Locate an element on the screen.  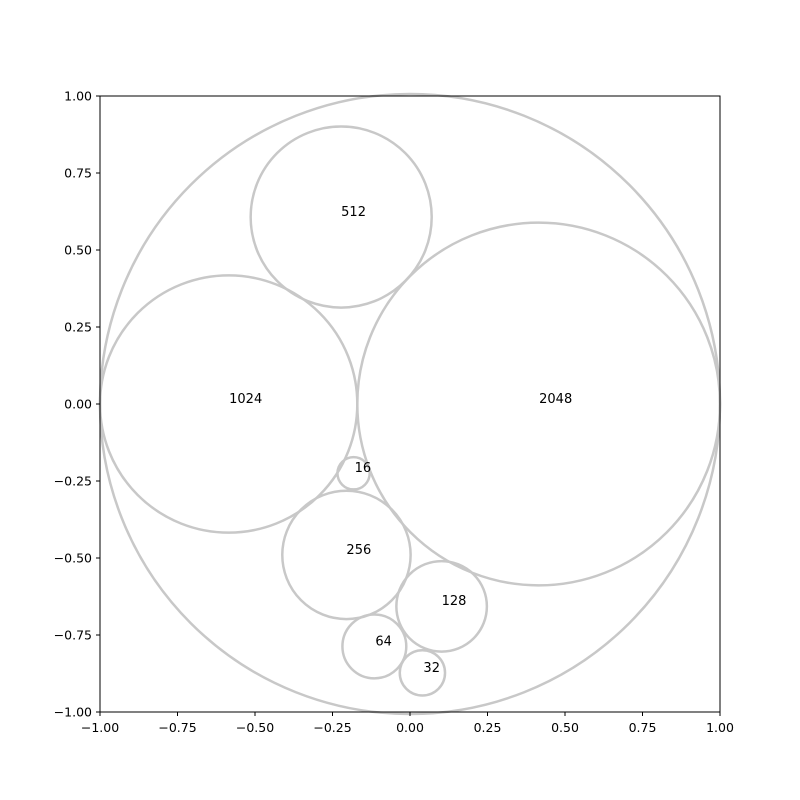
y-tick-label: −0.50 is located at coordinates (73, 558).